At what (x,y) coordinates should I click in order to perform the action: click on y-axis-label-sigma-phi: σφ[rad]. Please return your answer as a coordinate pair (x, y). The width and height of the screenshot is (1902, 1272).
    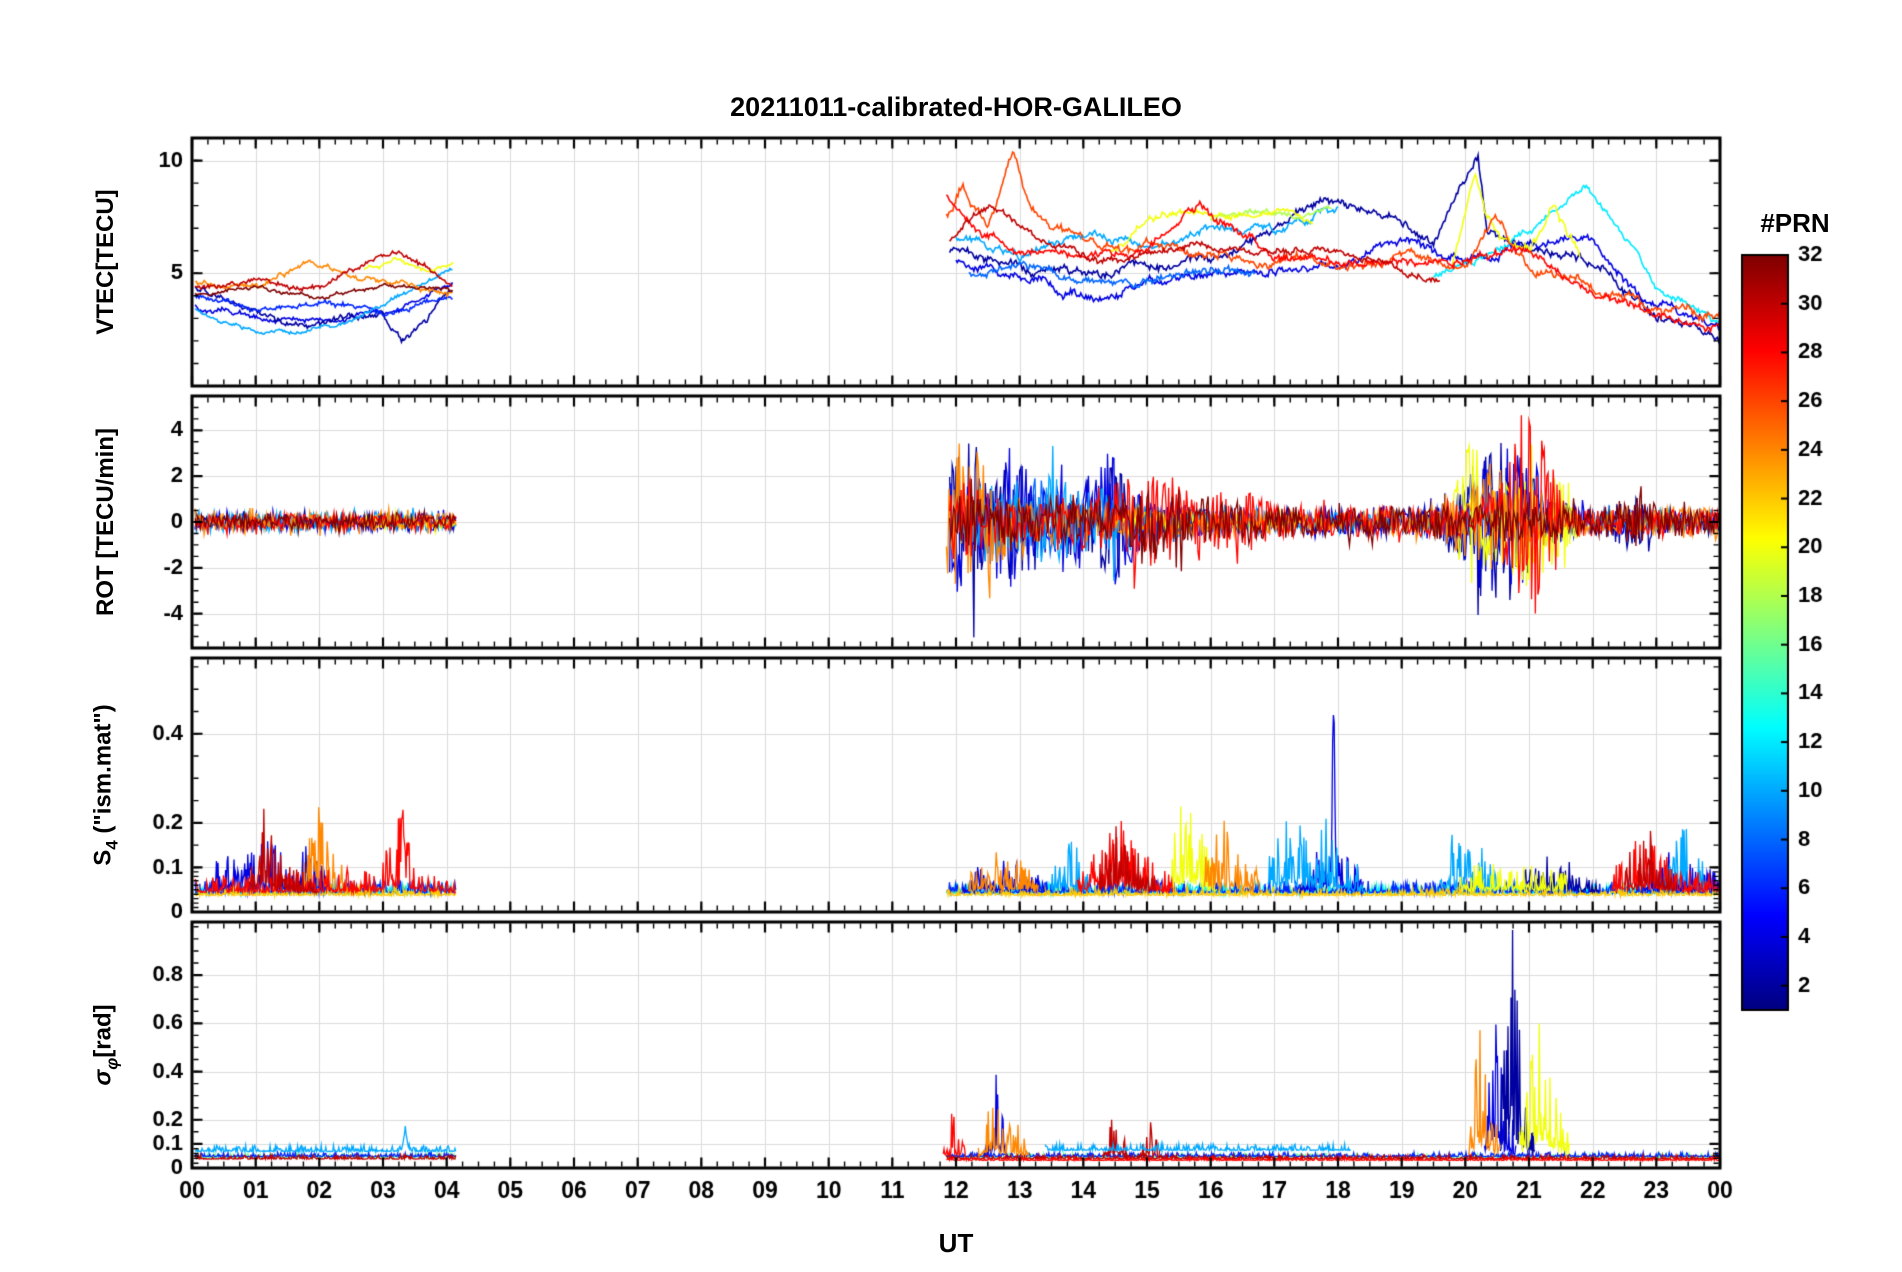
    Looking at the image, I should click on (106, 1044).